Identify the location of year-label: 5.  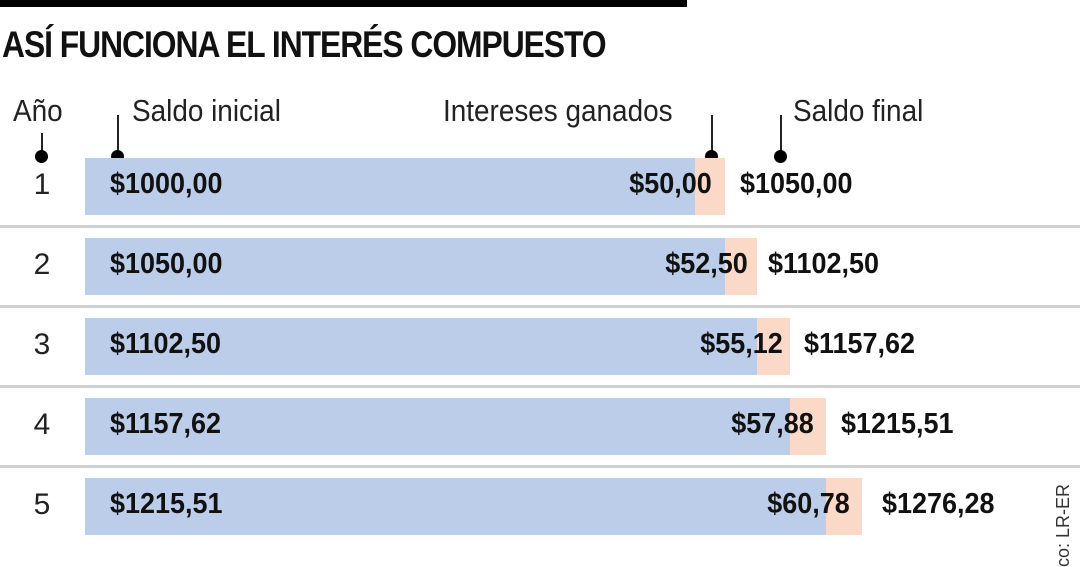
(42, 504).